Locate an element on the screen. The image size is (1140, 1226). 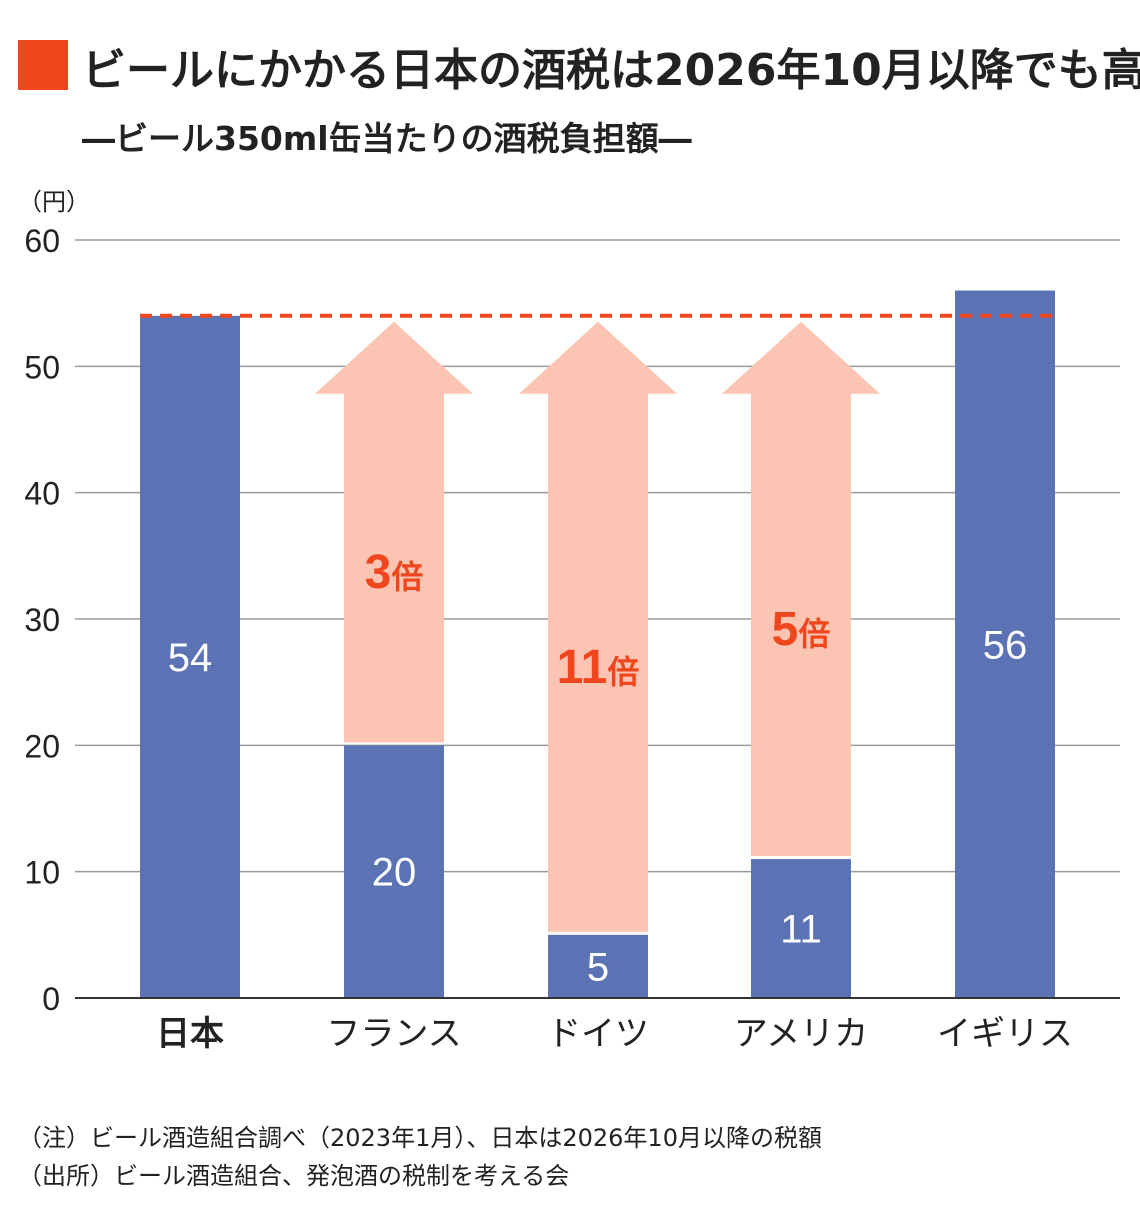
x-tick-label: 日本 is located at coordinates (190, 1034).